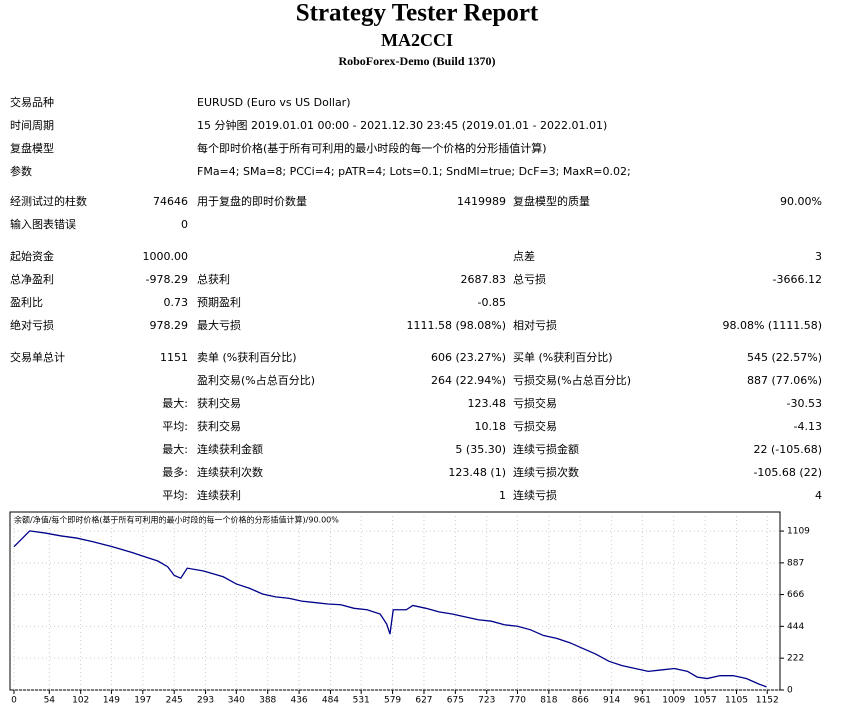  I want to click on summary-label: 获利交易, so click(219, 426).